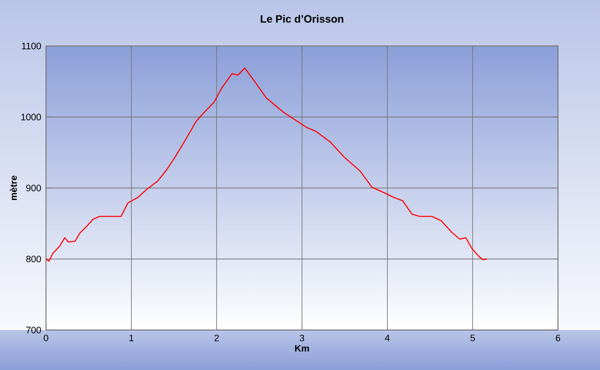 The width and height of the screenshot is (600, 370). Describe the element at coordinates (31, 117) in the screenshot. I see `y-tick-label: 1000` at that location.